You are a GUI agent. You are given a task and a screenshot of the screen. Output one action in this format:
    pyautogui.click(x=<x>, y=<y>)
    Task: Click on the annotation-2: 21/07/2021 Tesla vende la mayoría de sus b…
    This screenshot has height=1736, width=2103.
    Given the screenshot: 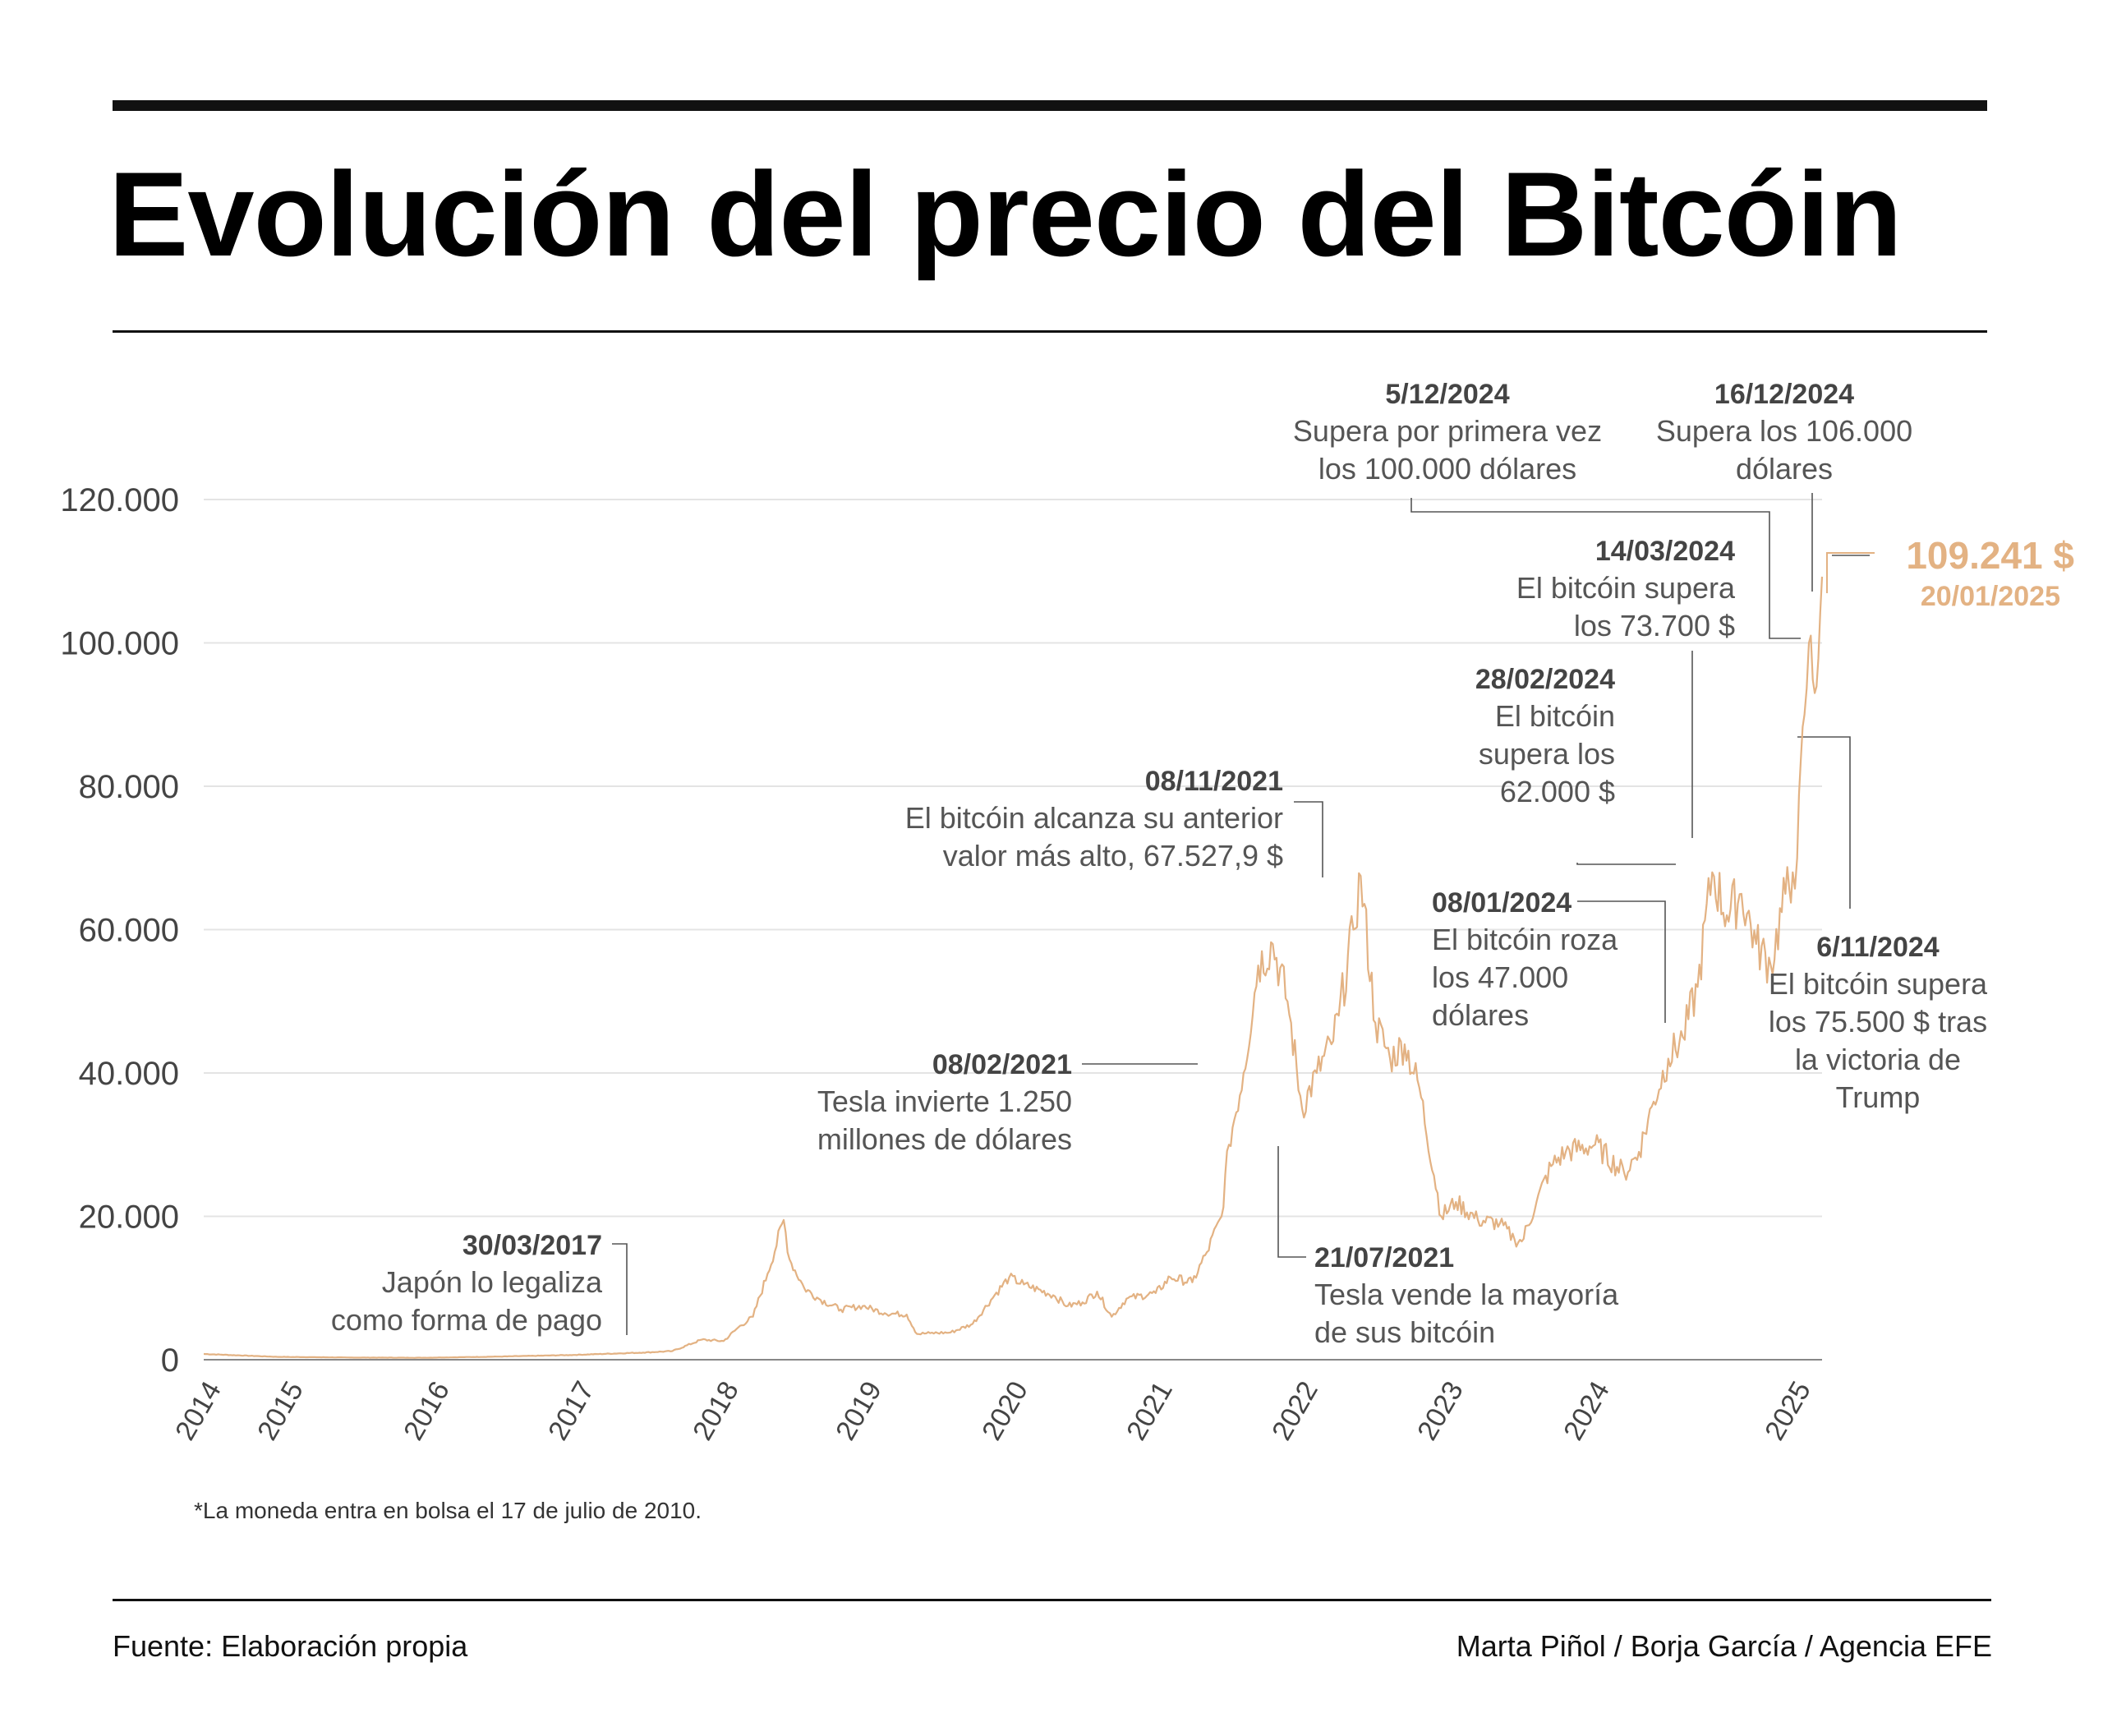 What is the action you would take?
    pyautogui.click(x=1467, y=1295)
    